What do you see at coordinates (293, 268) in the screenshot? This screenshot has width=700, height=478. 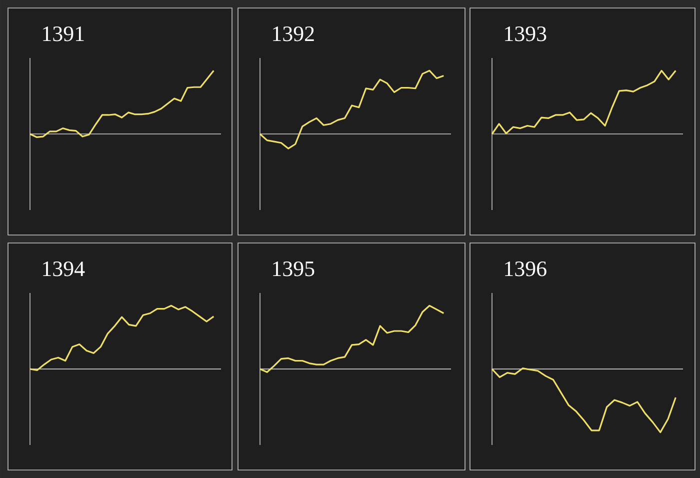 I see `chart-title: 1395` at bounding box center [293, 268].